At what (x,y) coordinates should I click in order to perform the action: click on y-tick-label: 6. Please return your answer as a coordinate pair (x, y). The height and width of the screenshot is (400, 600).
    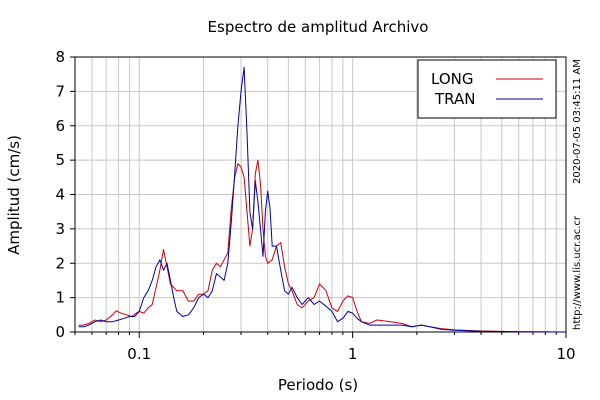
    Looking at the image, I should click on (60, 126).